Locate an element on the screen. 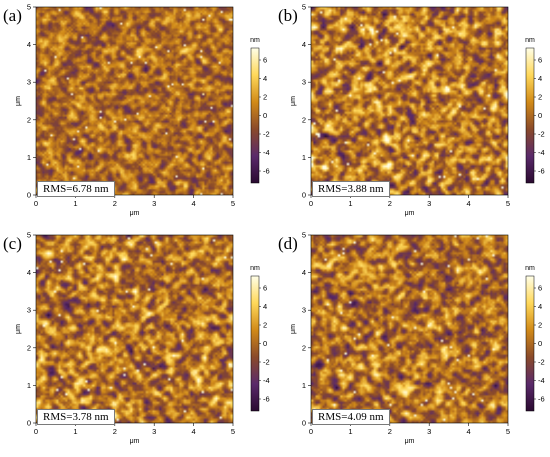 Image resolution: width=550 pixels, height=457 pixels. rms-label: RMS=3.88 nm is located at coordinates (351, 189).